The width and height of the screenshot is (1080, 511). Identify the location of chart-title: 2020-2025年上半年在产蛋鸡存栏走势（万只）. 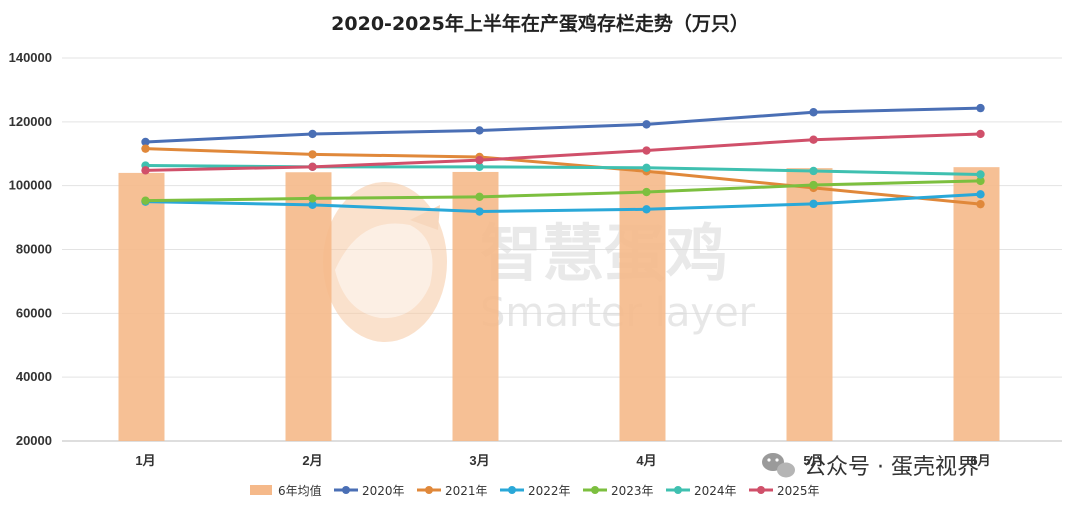
(540, 23).